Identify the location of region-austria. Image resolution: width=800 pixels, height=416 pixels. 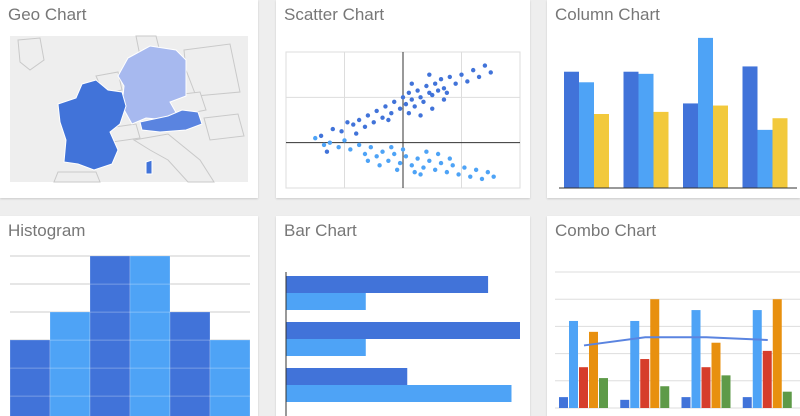
(171, 121).